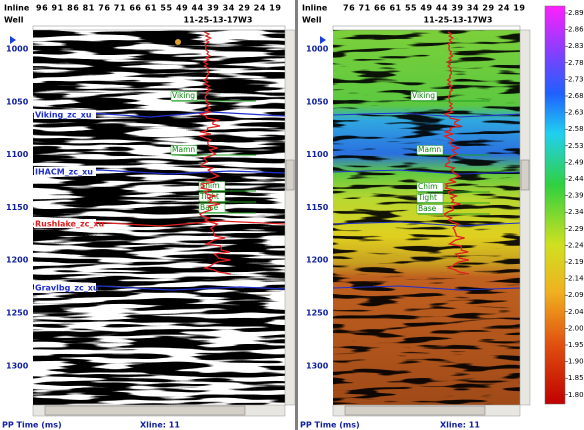  Describe the element at coordinates (576, 79) in the screenshot. I see `scale-label: 2.73` at that location.